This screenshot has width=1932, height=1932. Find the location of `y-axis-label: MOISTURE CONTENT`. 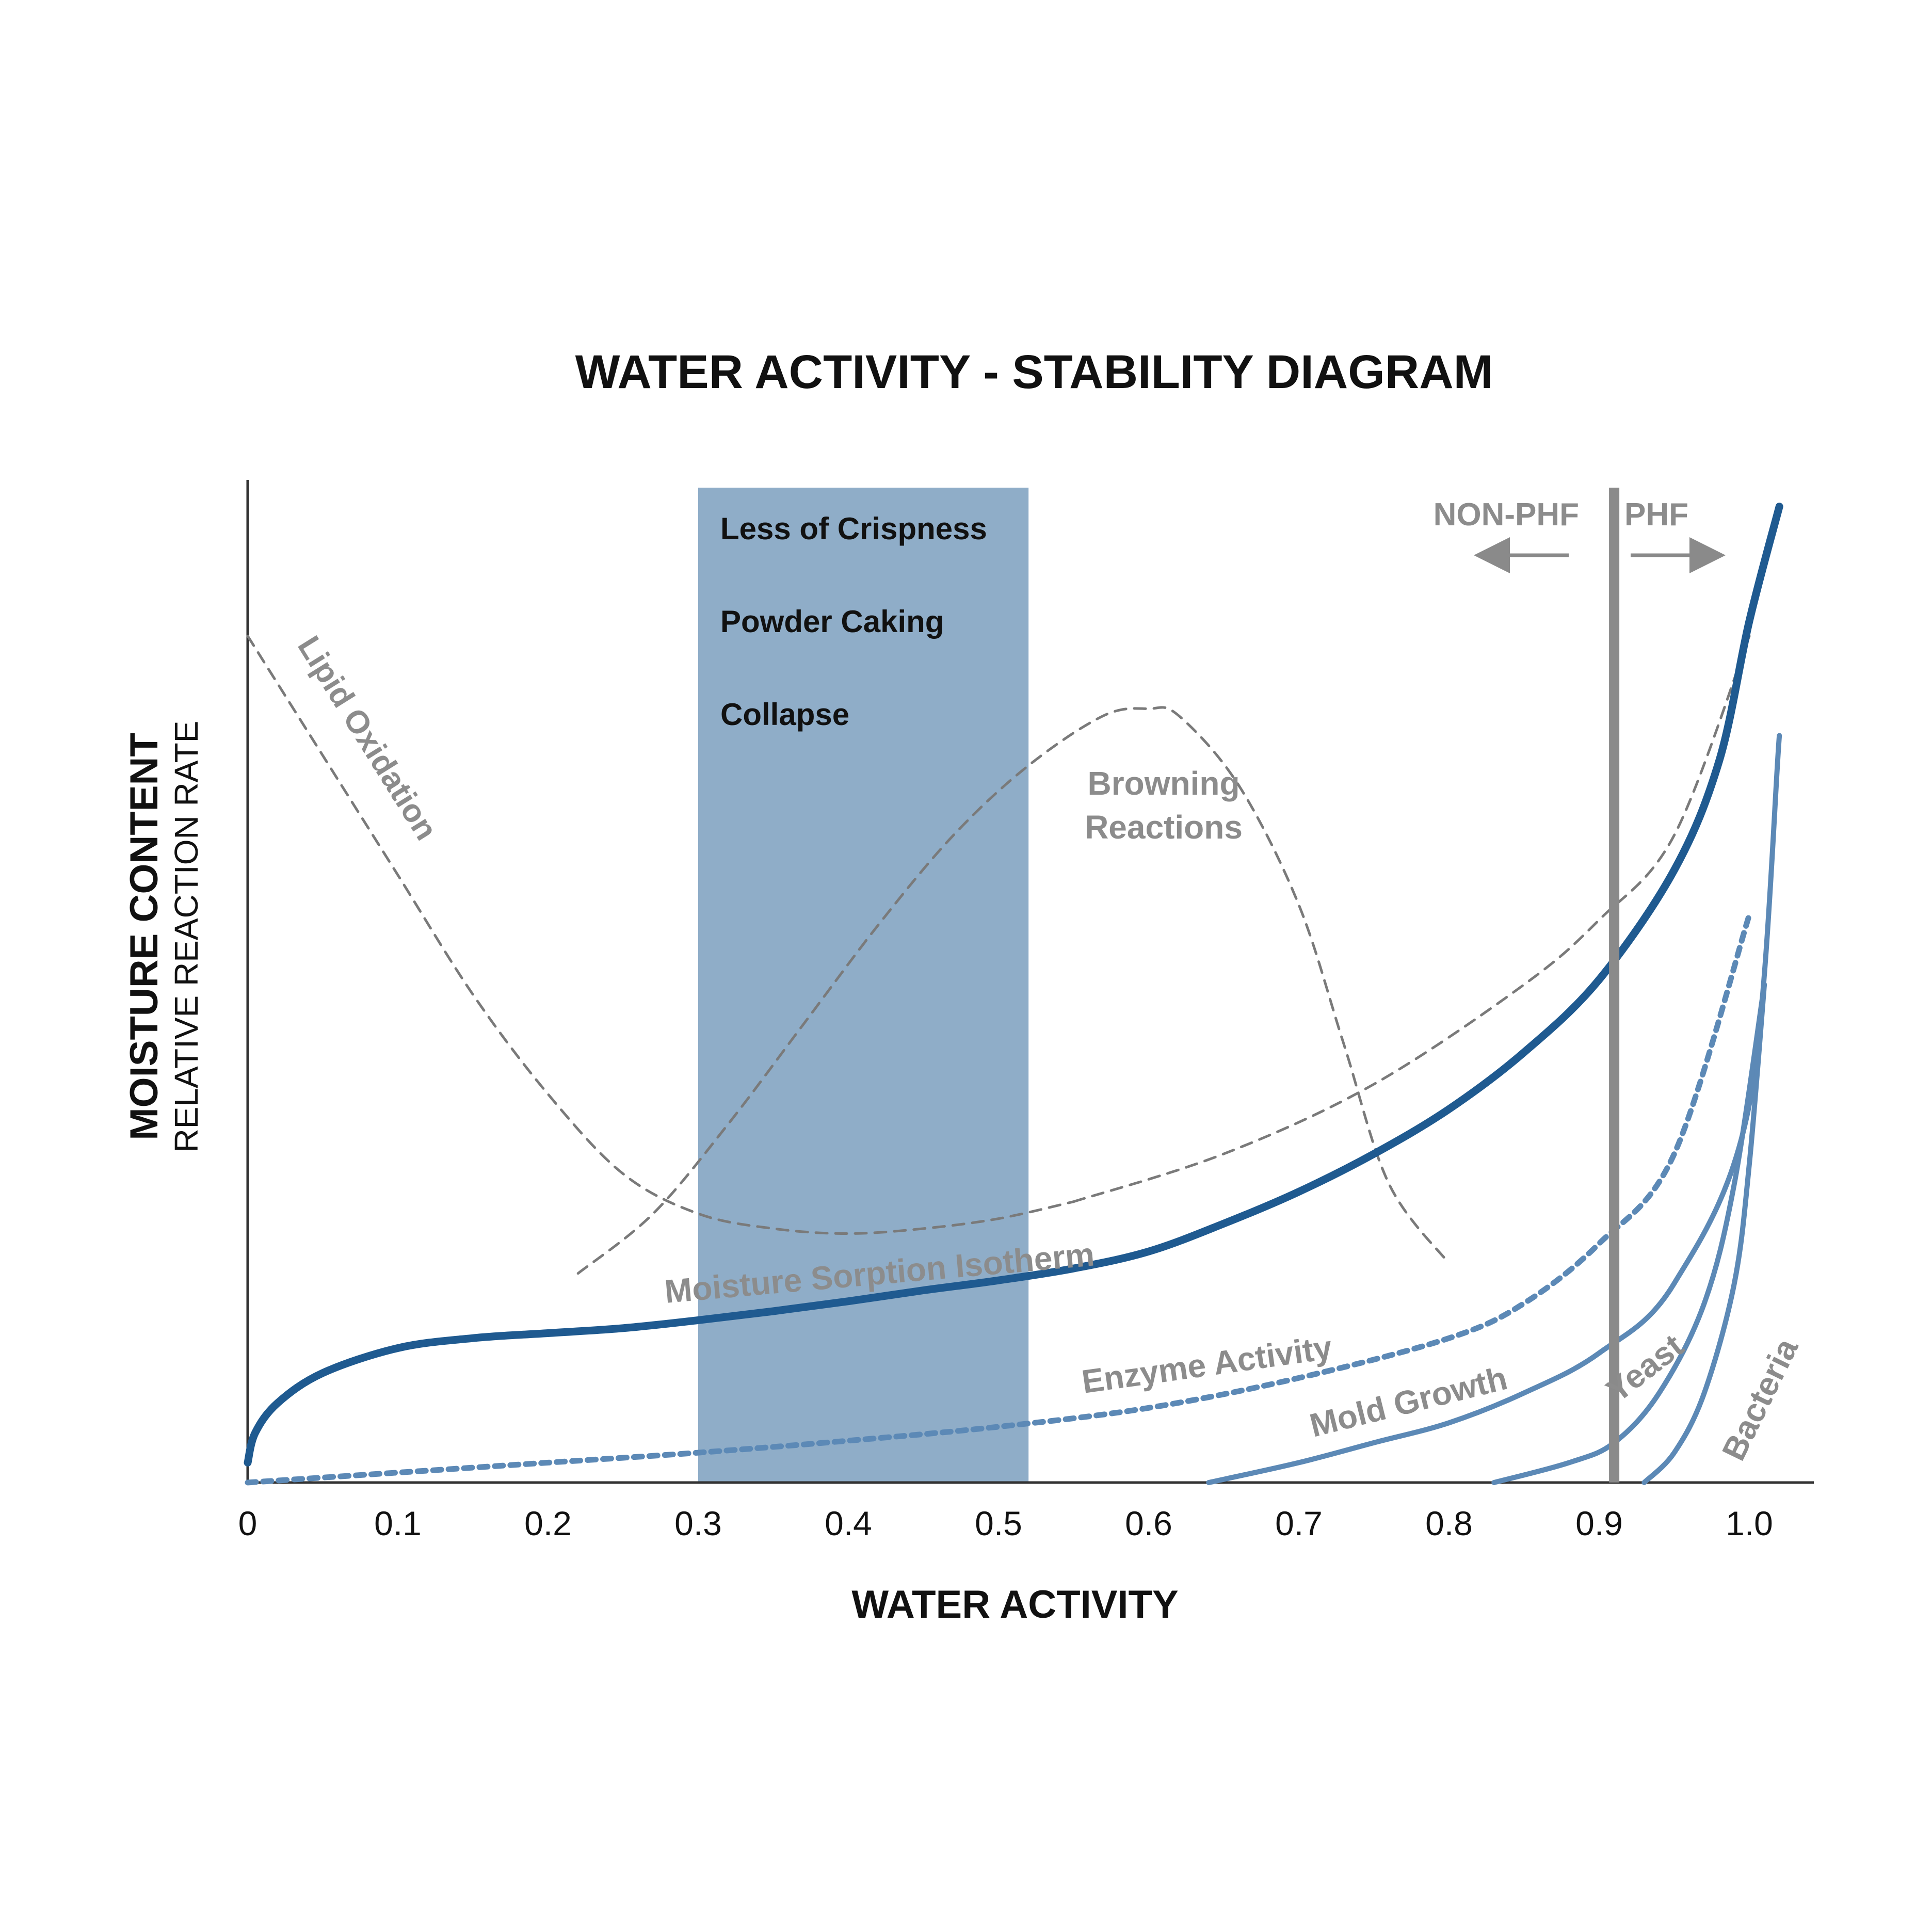

y-axis-label: MOISTURE CONTENT is located at coordinates (144, 937).